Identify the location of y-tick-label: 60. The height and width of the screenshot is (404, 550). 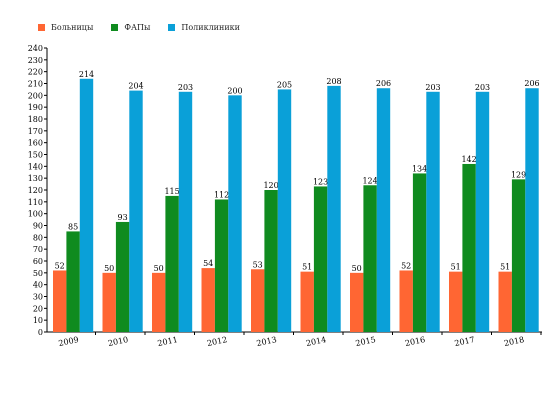
(38, 261).